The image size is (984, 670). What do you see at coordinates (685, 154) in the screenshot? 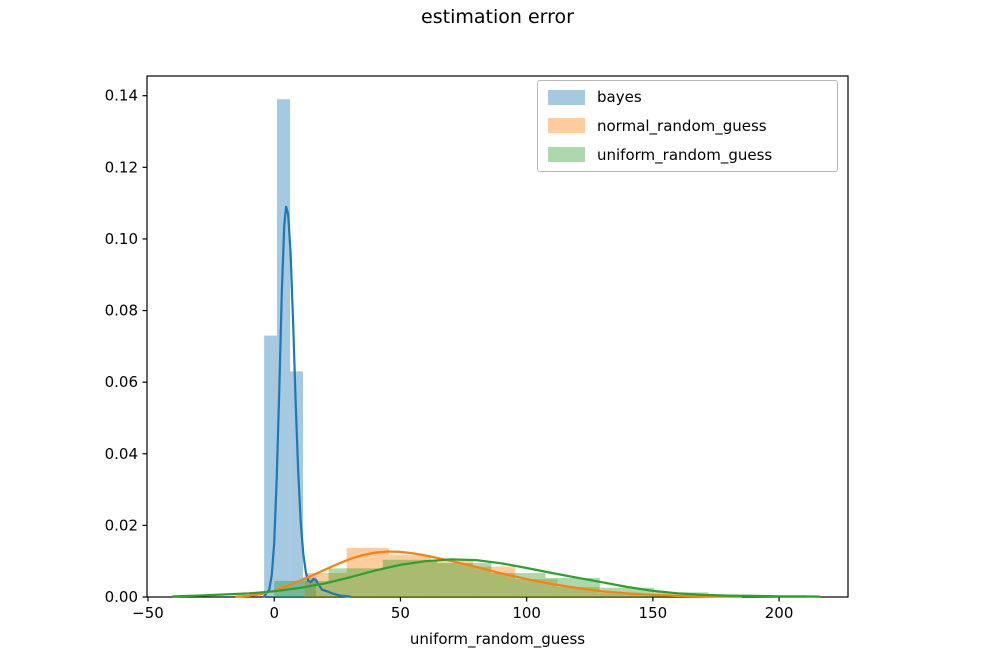
I see `legend-label: uniform_random_guess` at bounding box center [685, 154].